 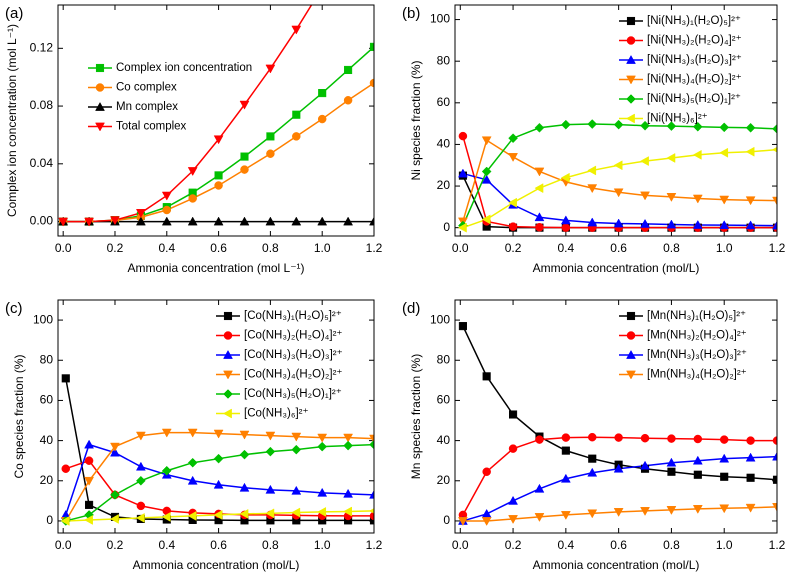 I want to click on legend-label: [Co(NH₃)₃(H₂O)₃]²⁺, so click(x=293, y=355).